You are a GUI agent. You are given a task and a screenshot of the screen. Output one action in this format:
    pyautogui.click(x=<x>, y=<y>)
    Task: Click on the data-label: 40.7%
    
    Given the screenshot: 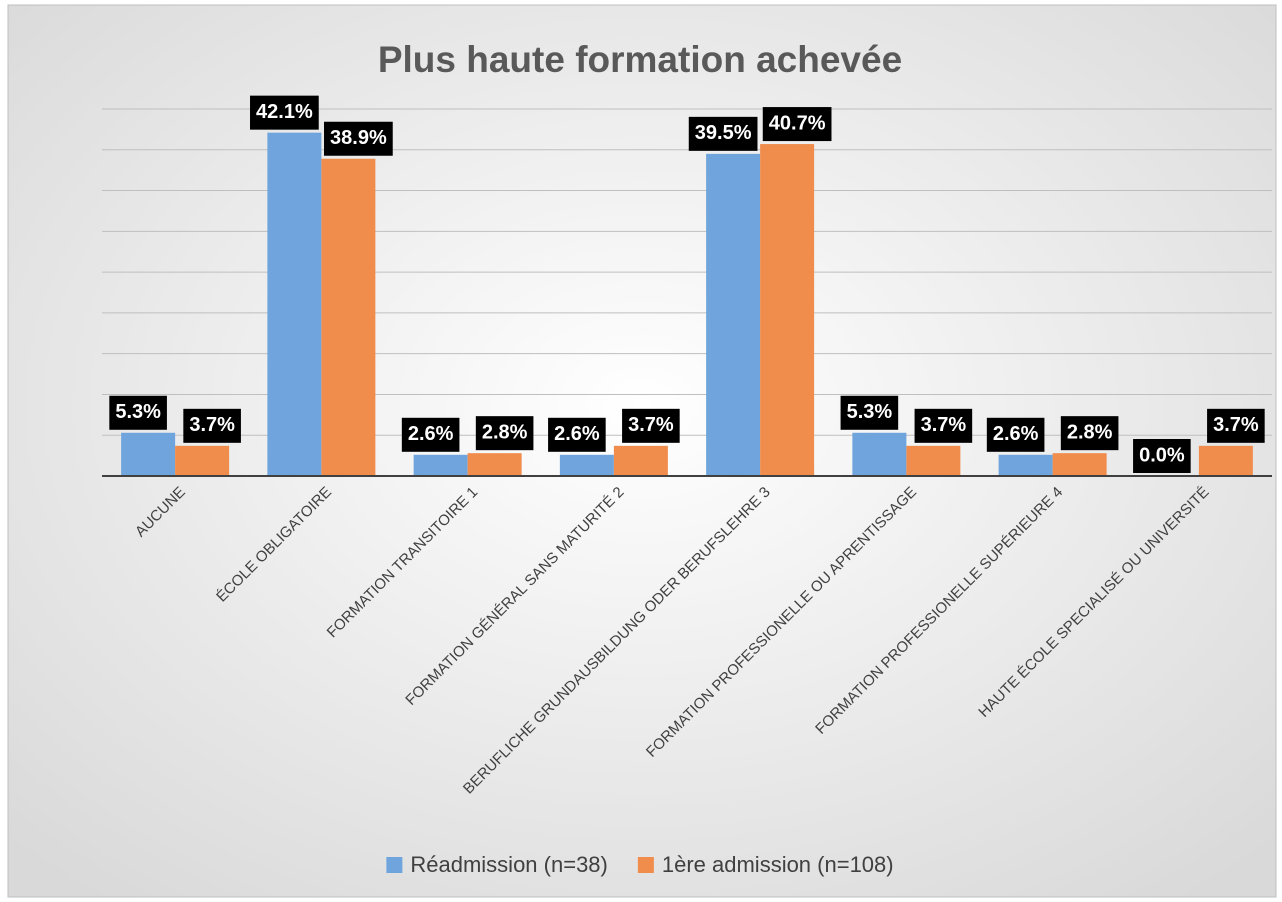 What is the action you would take?
    pyautogui.click(x=797, y=123)
    